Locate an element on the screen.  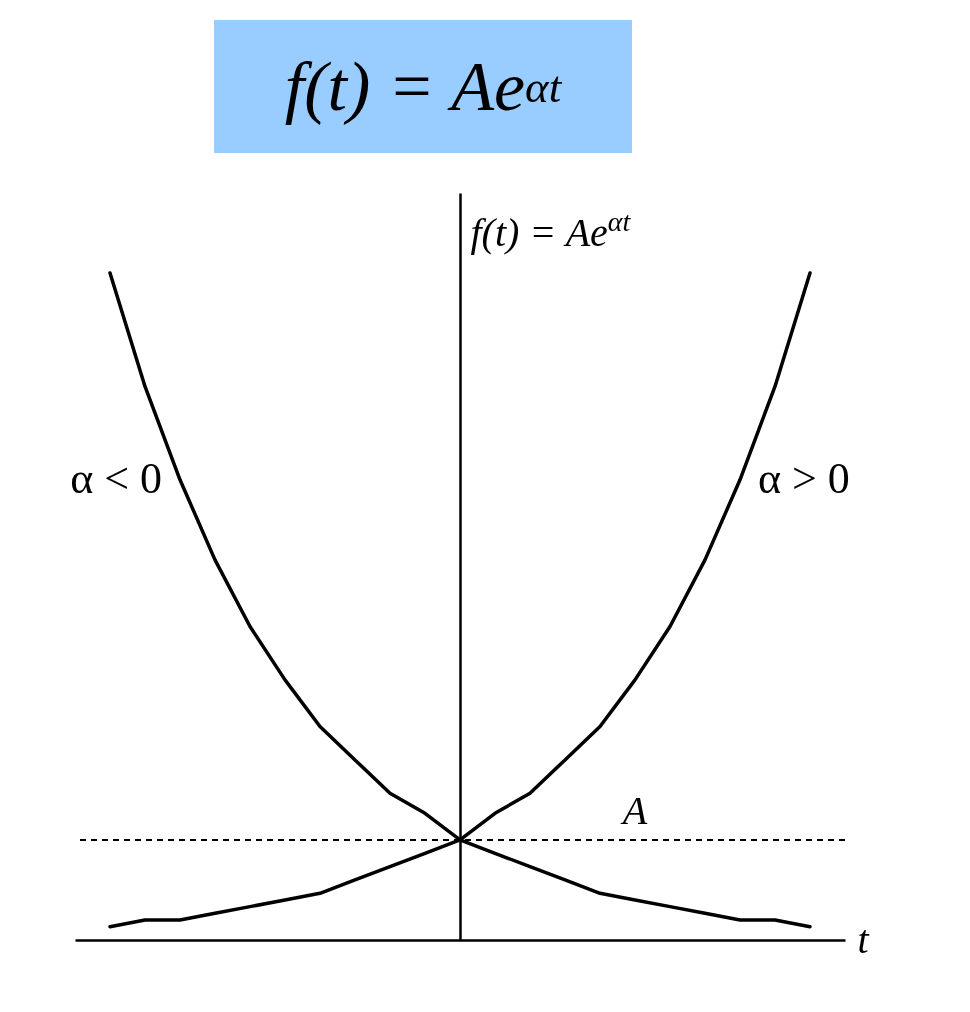
y-axis-title: f(t) = Ae$^{αt}$ is located at coordinates (551, 230).